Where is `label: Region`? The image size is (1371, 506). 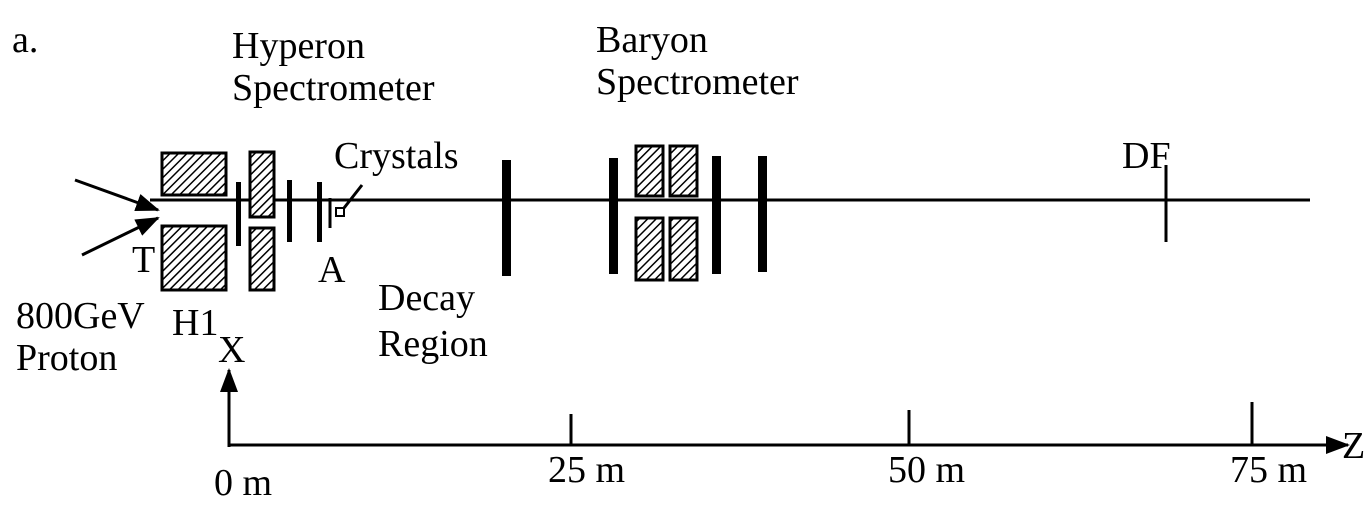 label: Region is located at coordinates (433, 344).